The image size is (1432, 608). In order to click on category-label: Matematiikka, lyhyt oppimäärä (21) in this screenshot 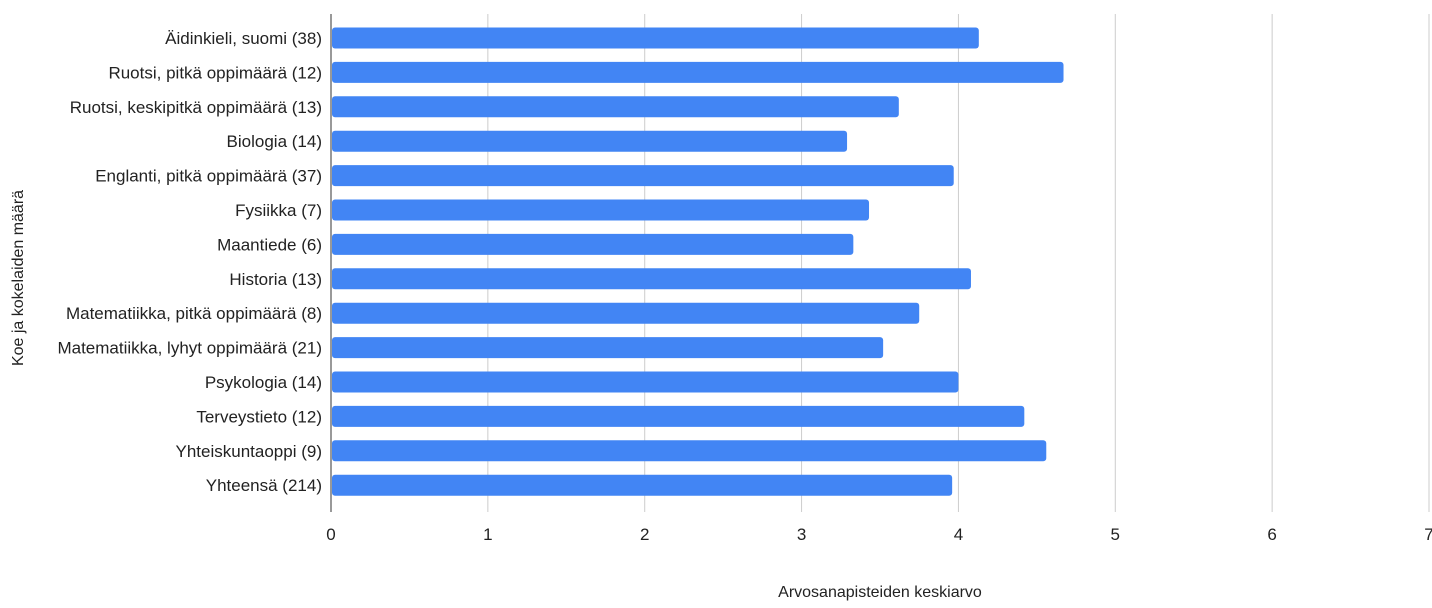, I will do `click(189, 348)`.